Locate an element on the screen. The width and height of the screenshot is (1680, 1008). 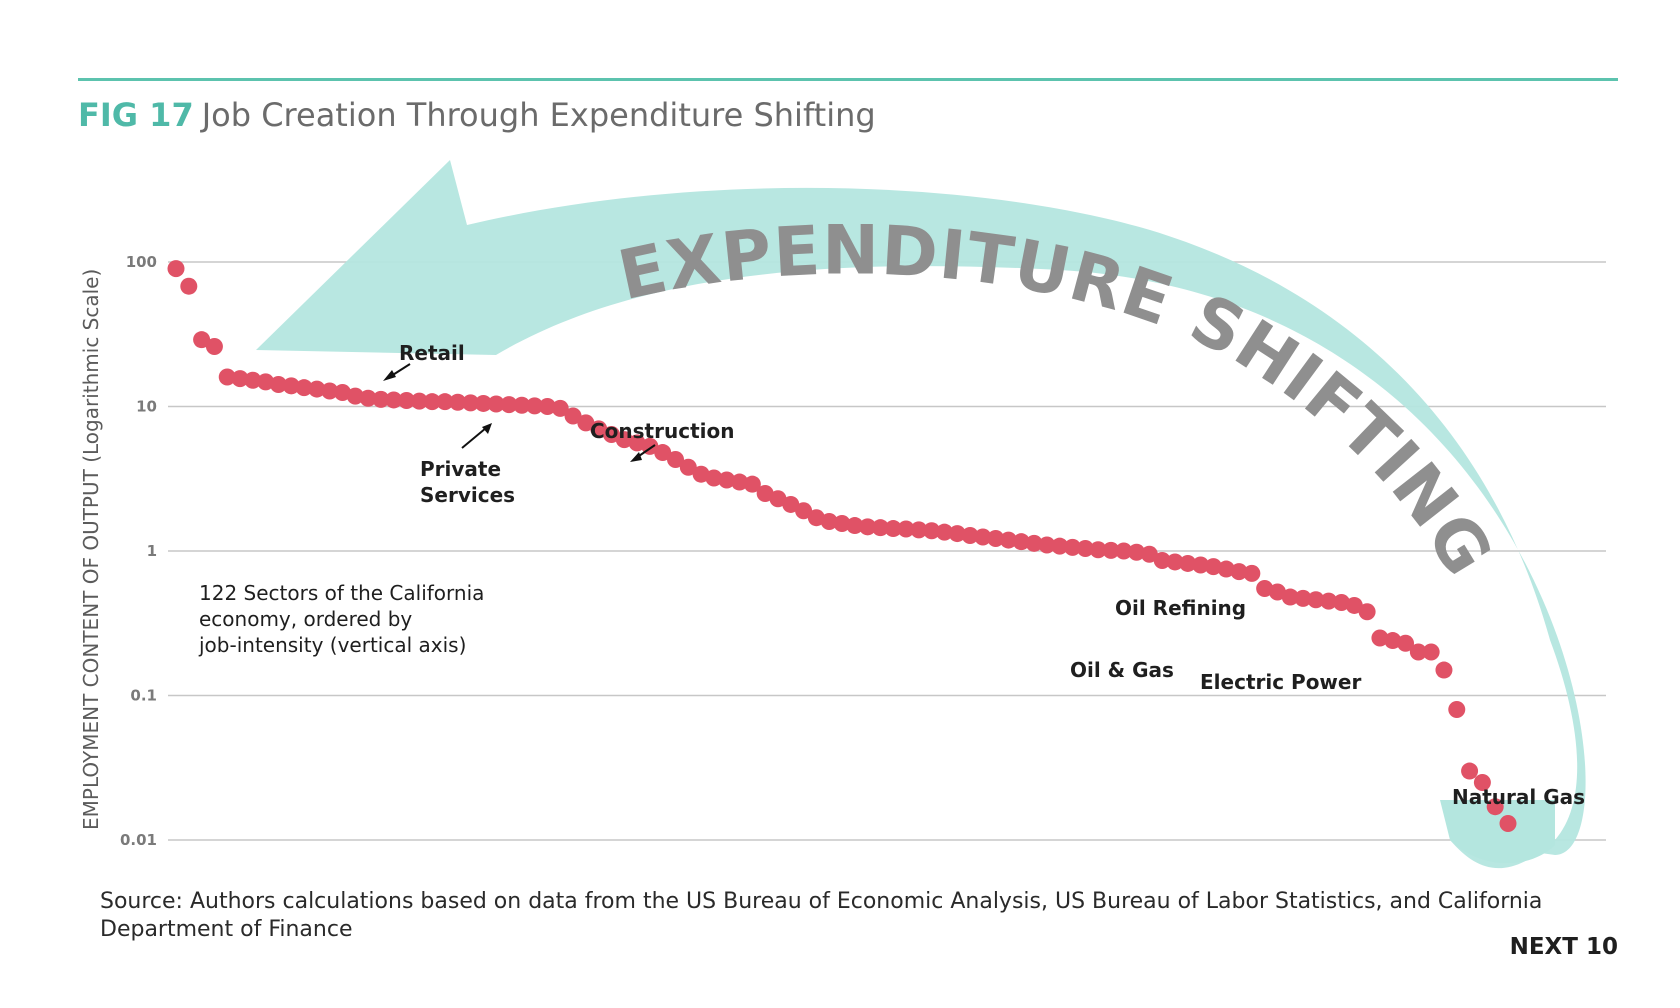
y-tick-label: 0.01 is located at coordinates (138, 840).